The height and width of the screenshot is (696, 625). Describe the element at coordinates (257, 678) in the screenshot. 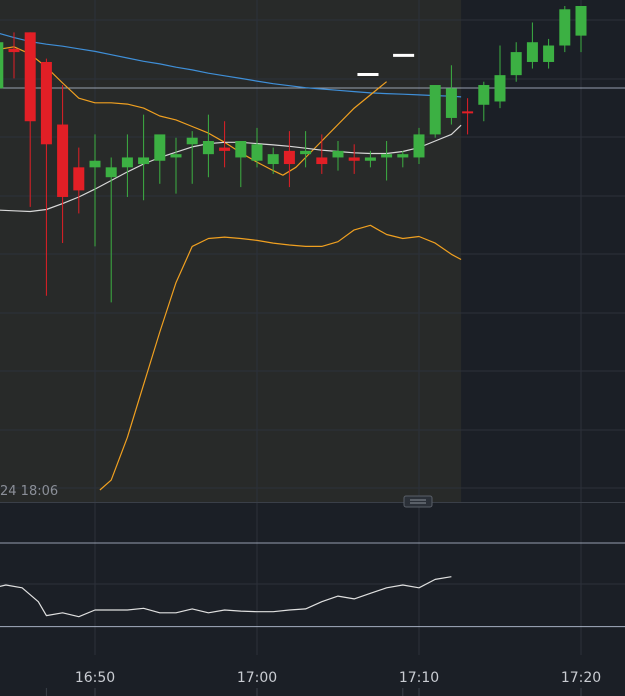

I see `x-tick-label: 17:00` at that location.